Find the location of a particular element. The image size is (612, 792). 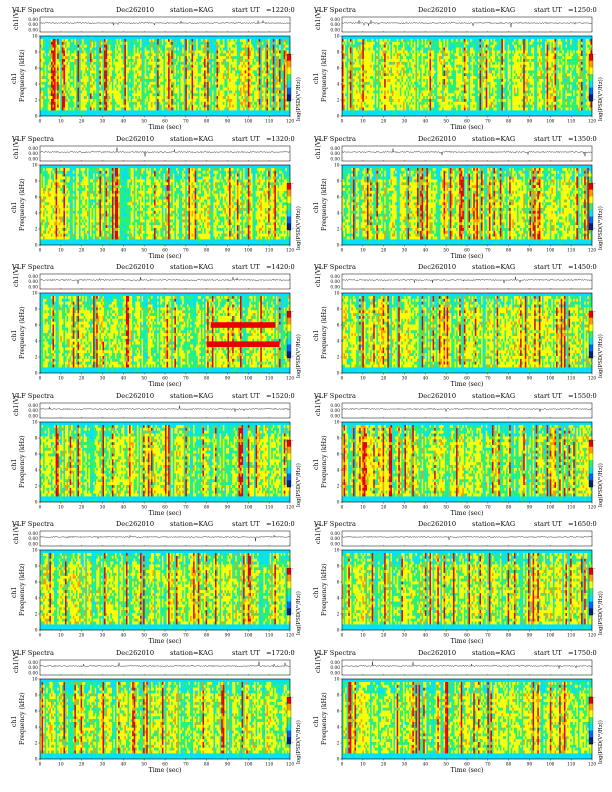

panel-start-time: =1750:0 is located at coordinates (582, 653).